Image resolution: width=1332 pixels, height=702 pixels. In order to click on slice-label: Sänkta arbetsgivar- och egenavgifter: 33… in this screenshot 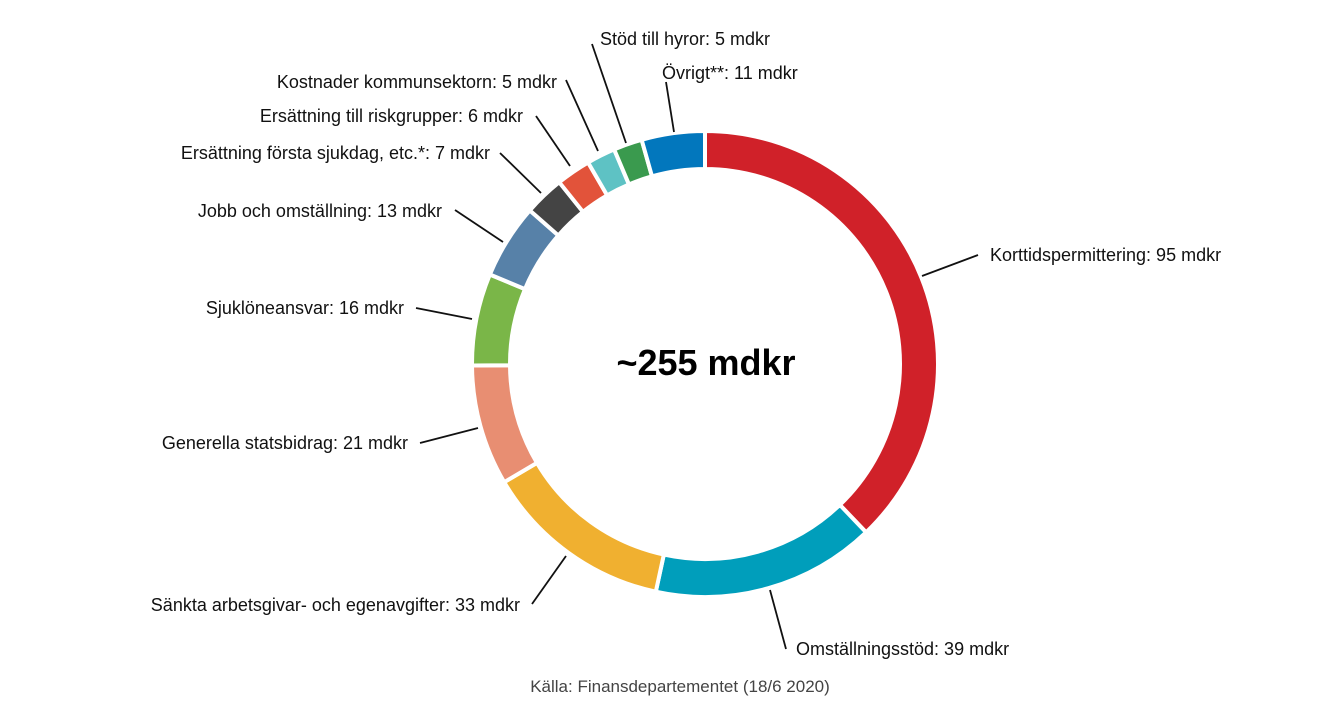, I will do `click(335, 605)`.